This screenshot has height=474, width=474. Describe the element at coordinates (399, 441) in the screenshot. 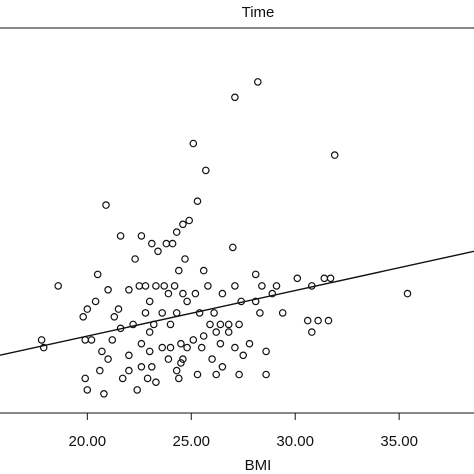

I see `x-tick-label: 35.00` at that location.